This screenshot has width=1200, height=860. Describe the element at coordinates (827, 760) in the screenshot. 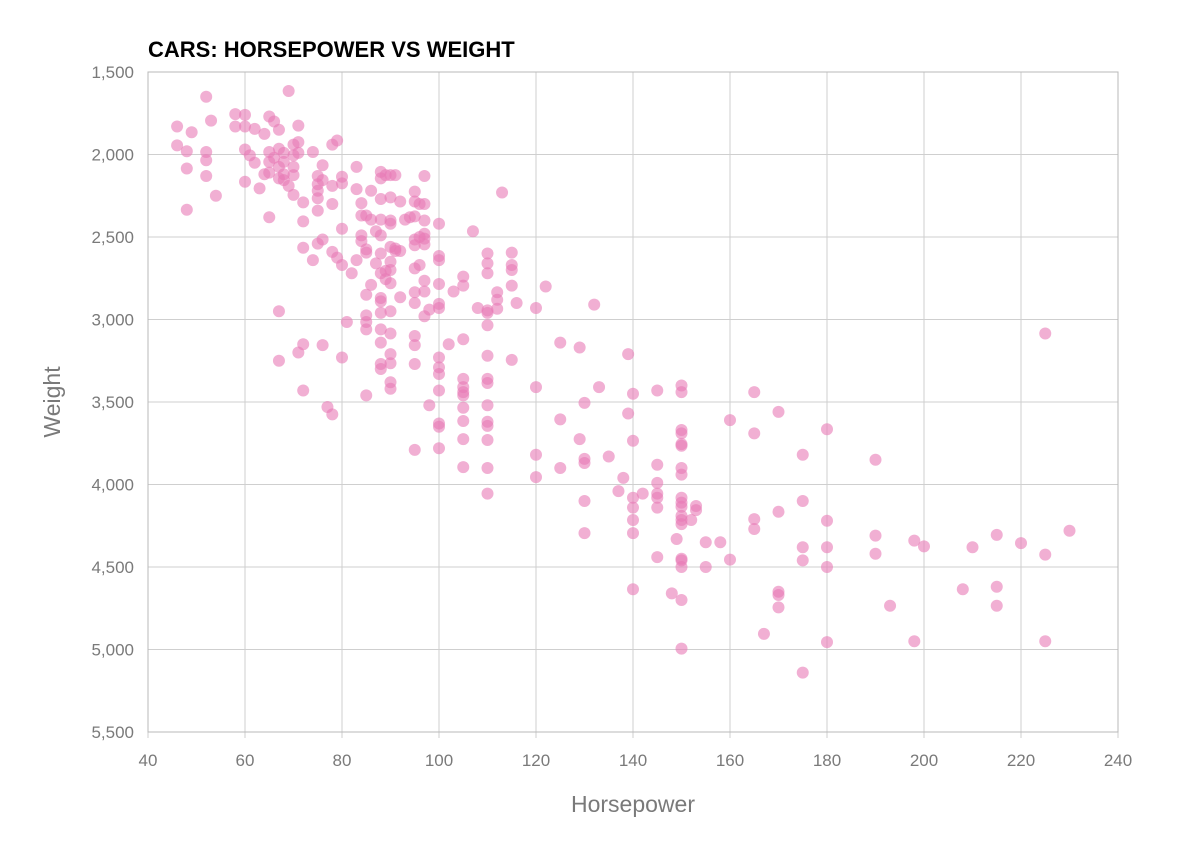

I see `x-tick-label: 180` at that location.